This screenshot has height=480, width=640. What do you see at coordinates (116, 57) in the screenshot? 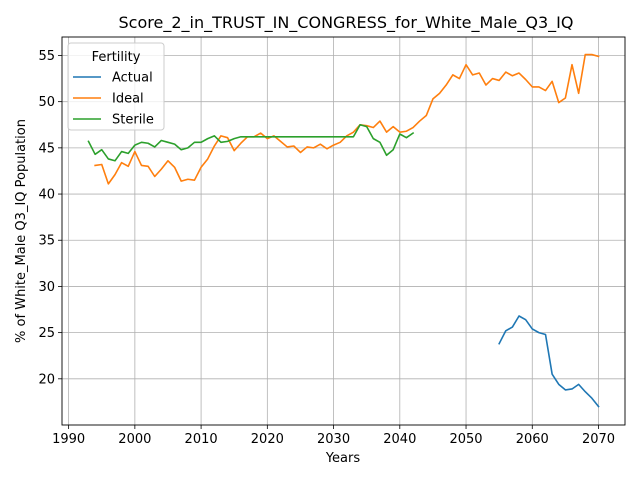
I see `legend-title: Fertility` at bounding box center [116, 57].